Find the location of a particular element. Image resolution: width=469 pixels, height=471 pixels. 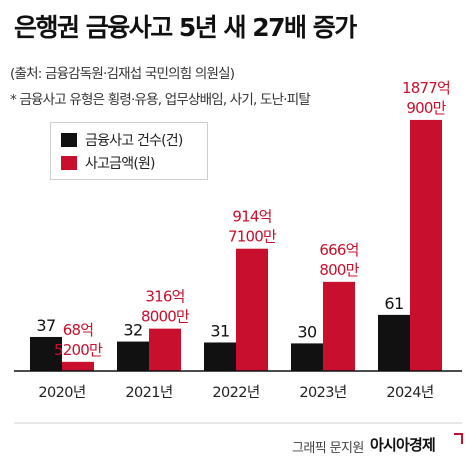

count-label: 31 is located at coordinates (219, 330).